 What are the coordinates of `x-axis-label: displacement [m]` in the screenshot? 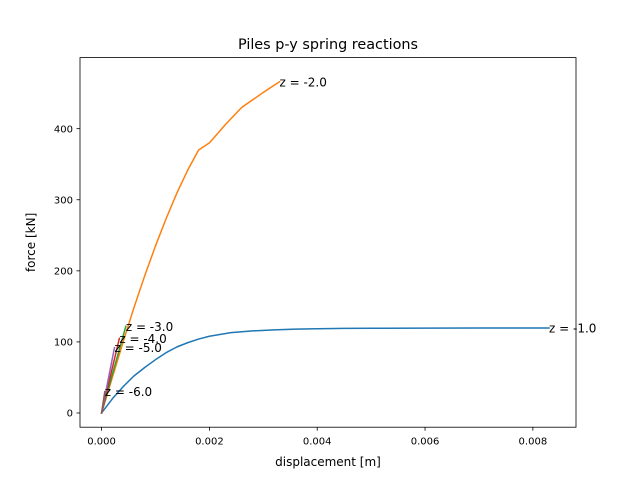 It's located at (328, 462).